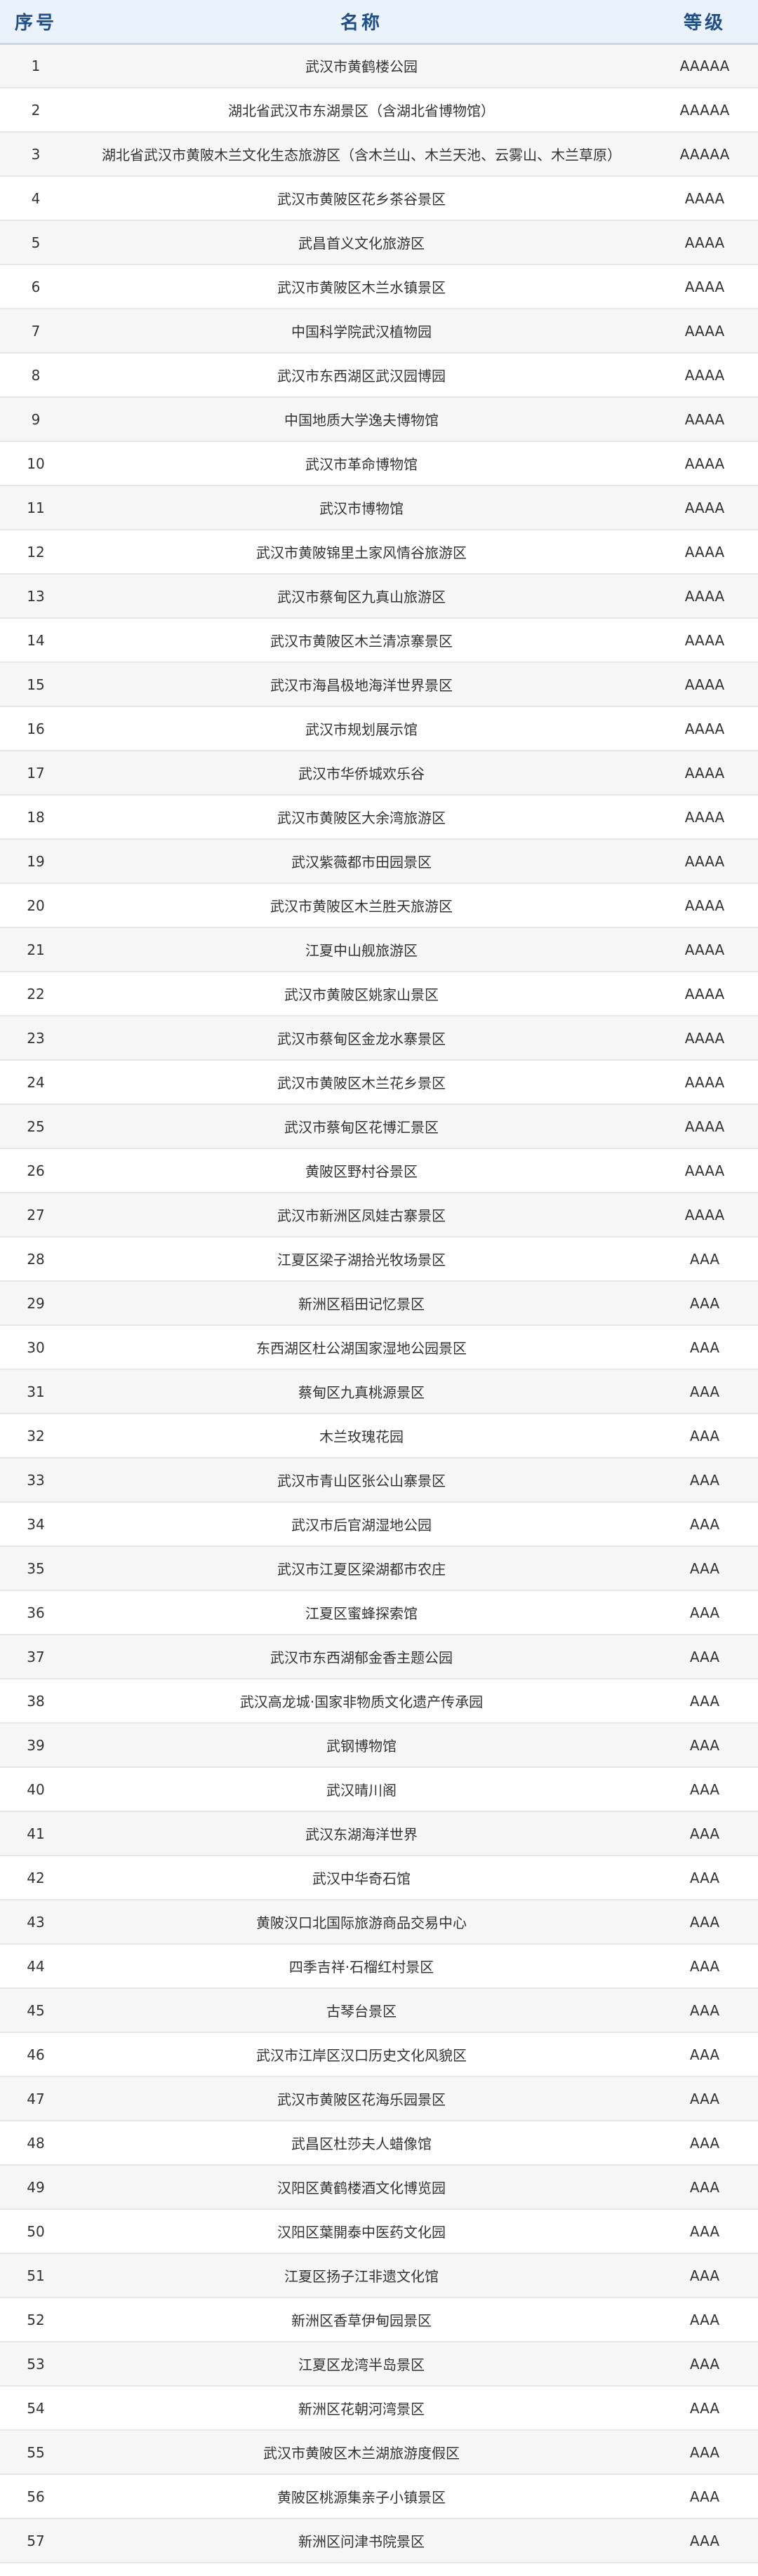 The height and width of the screenshot is (2576, 758). Describe the element at coordinates (361, 376) in the screenshot. I see `row-name: 武汉市东西湖区武汉园博园` at that location.